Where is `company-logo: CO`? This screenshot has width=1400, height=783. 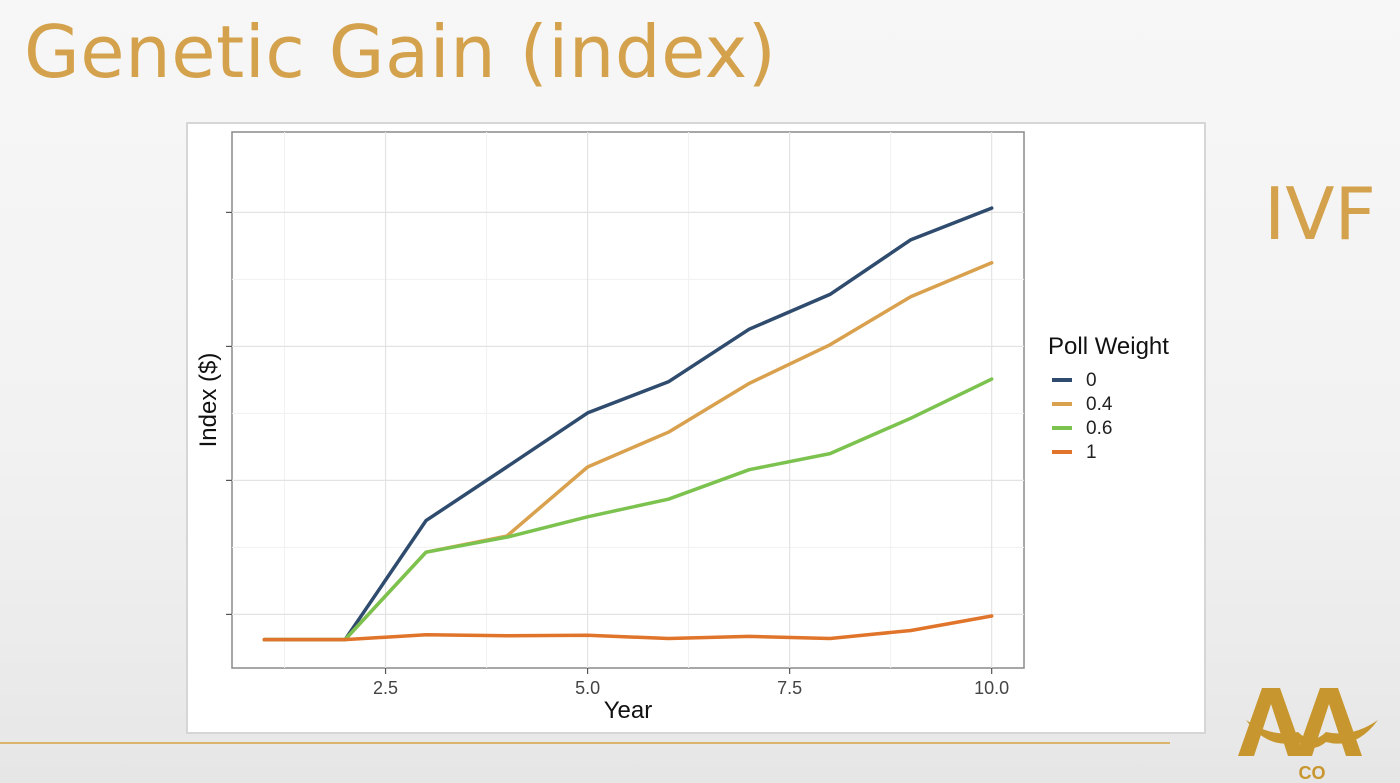
company-logo: CO is located at coordinates (1308, 735).